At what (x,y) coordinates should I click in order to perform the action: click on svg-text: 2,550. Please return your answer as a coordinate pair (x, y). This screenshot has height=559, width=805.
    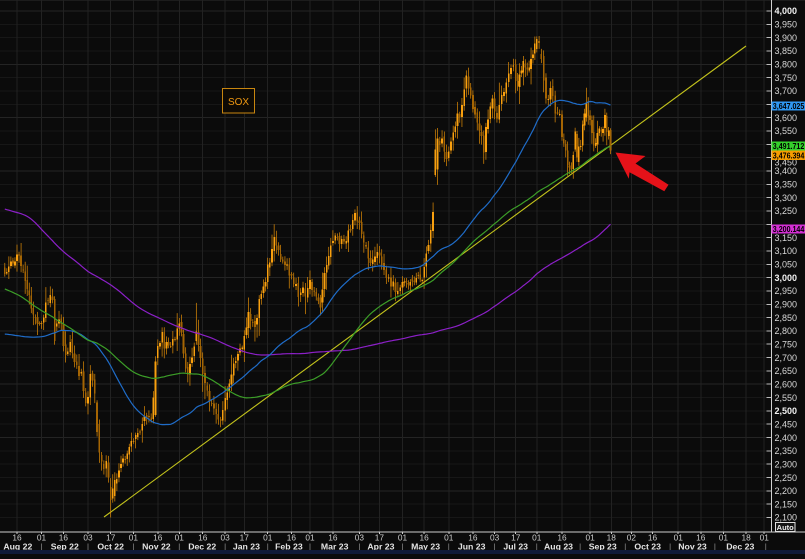
    Looking at the image, I should click on (786, 398).